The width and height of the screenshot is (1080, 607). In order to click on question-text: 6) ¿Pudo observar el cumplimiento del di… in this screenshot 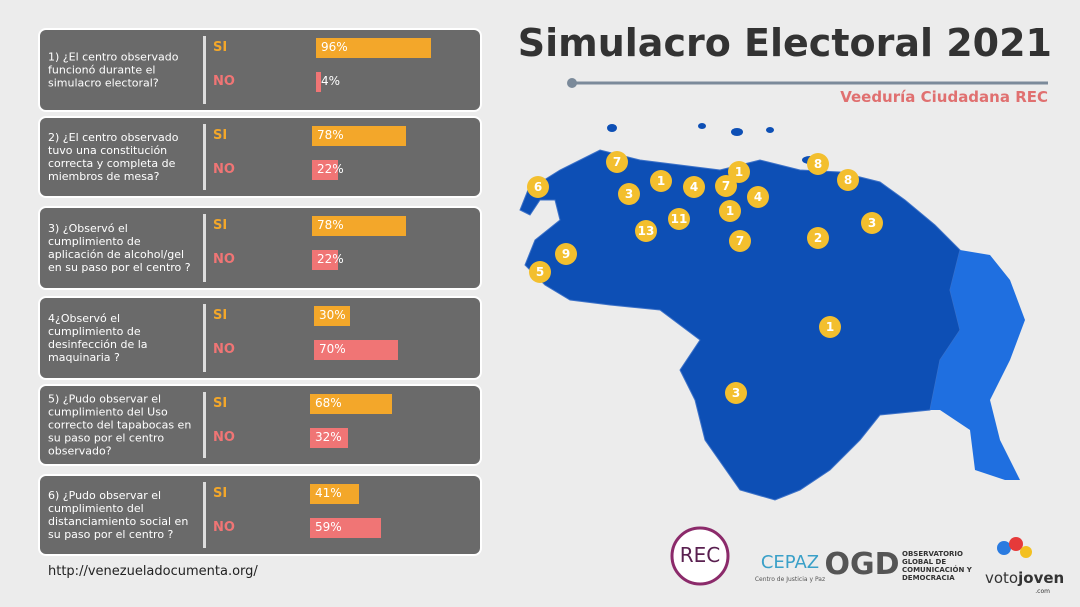, I will do `click(118, 515)`.